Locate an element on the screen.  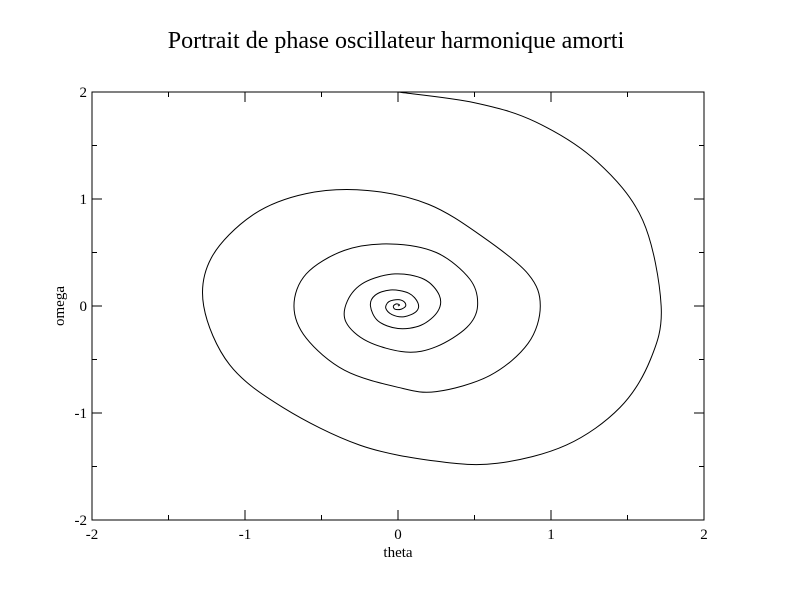
x-tick-label: 1 is located at coordinates (551, 535).